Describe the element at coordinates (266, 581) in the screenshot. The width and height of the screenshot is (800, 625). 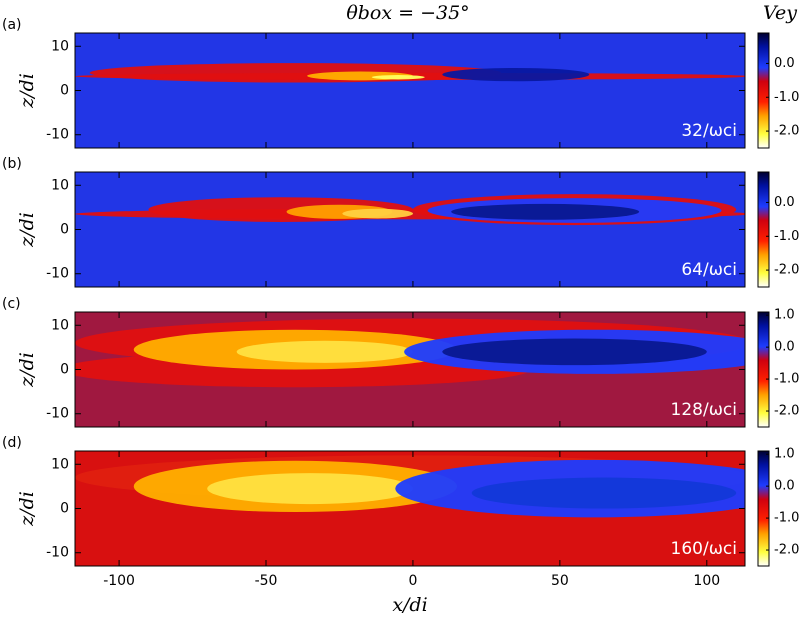
I see `x-tick-label: -50` at that location.